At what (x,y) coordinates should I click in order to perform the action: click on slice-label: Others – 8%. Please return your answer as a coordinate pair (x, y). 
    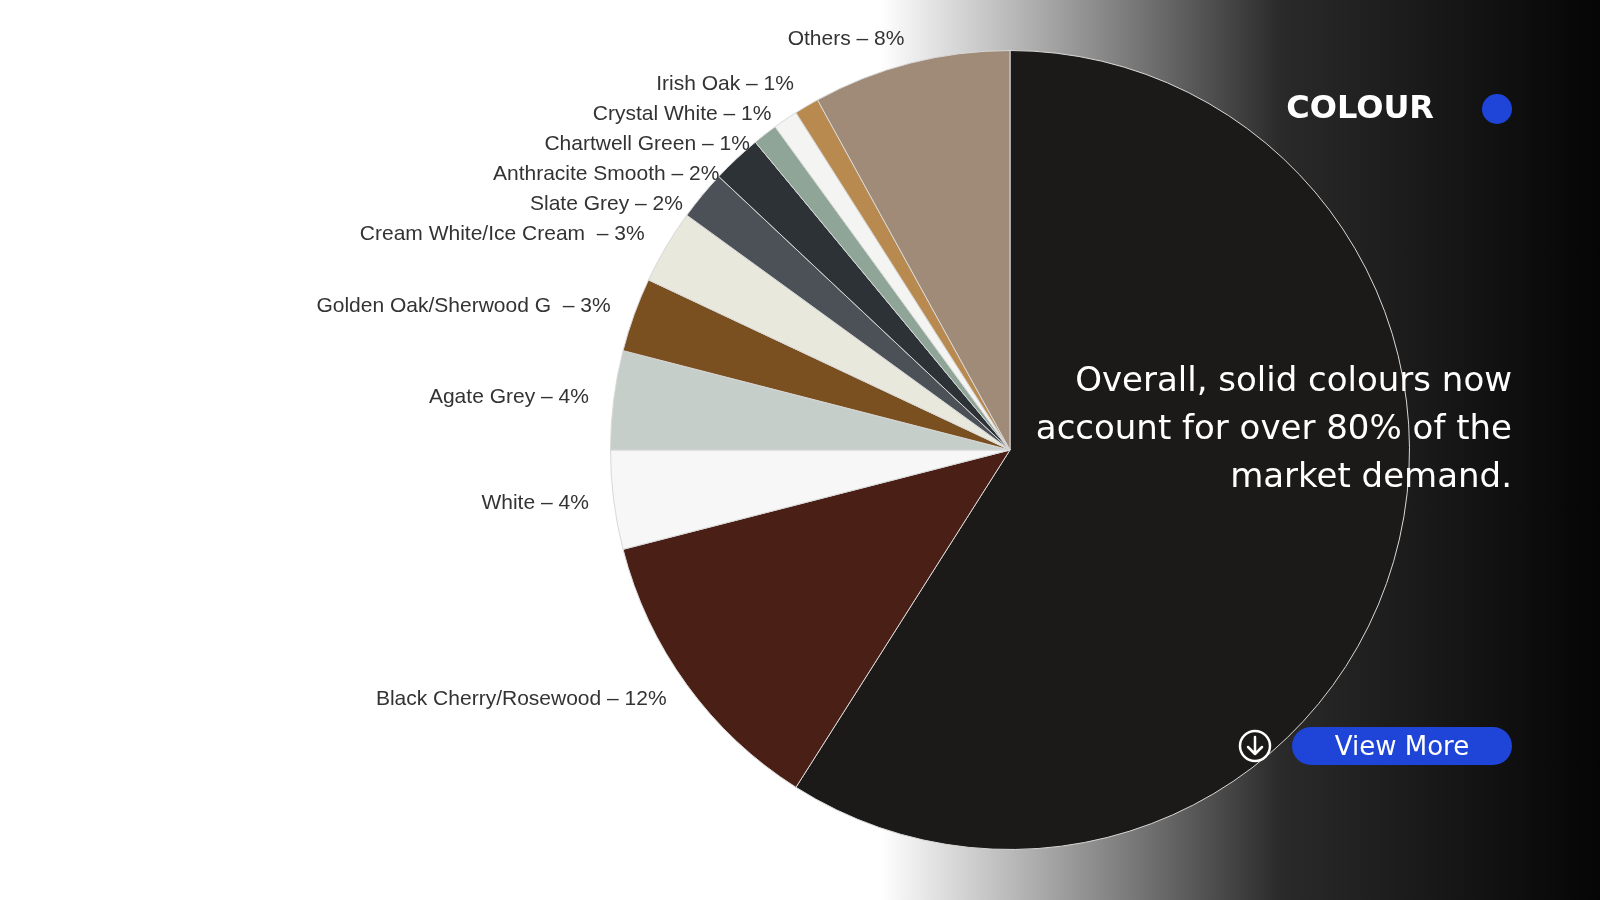
    Looking at the image, I should click on (846, 37).